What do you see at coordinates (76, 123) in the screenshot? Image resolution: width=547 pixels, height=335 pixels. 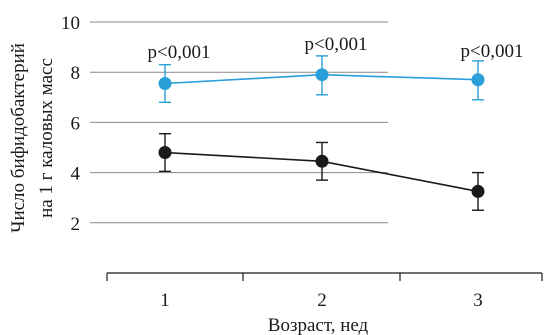 I see `y-tick-label: 6` at bounding box center [76, 123].